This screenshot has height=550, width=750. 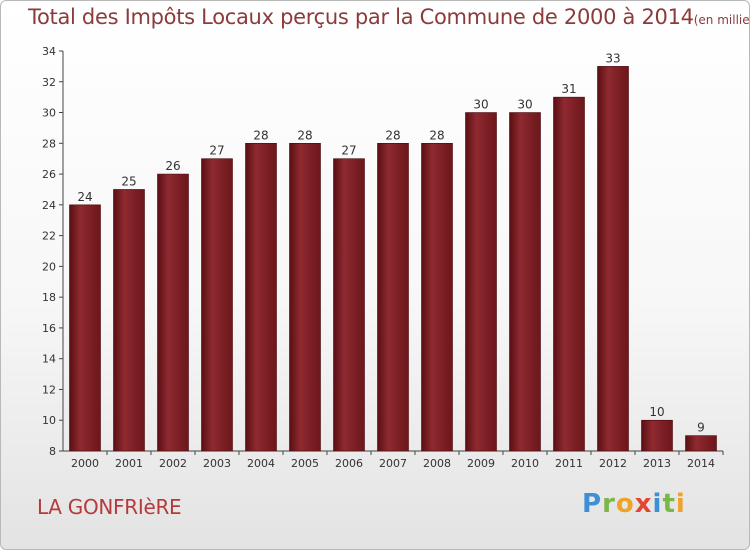 What do you see at coordinates (49, 82) in the screenshot?
I see `y-tick-label: 32` at bounding box center [49, 82].